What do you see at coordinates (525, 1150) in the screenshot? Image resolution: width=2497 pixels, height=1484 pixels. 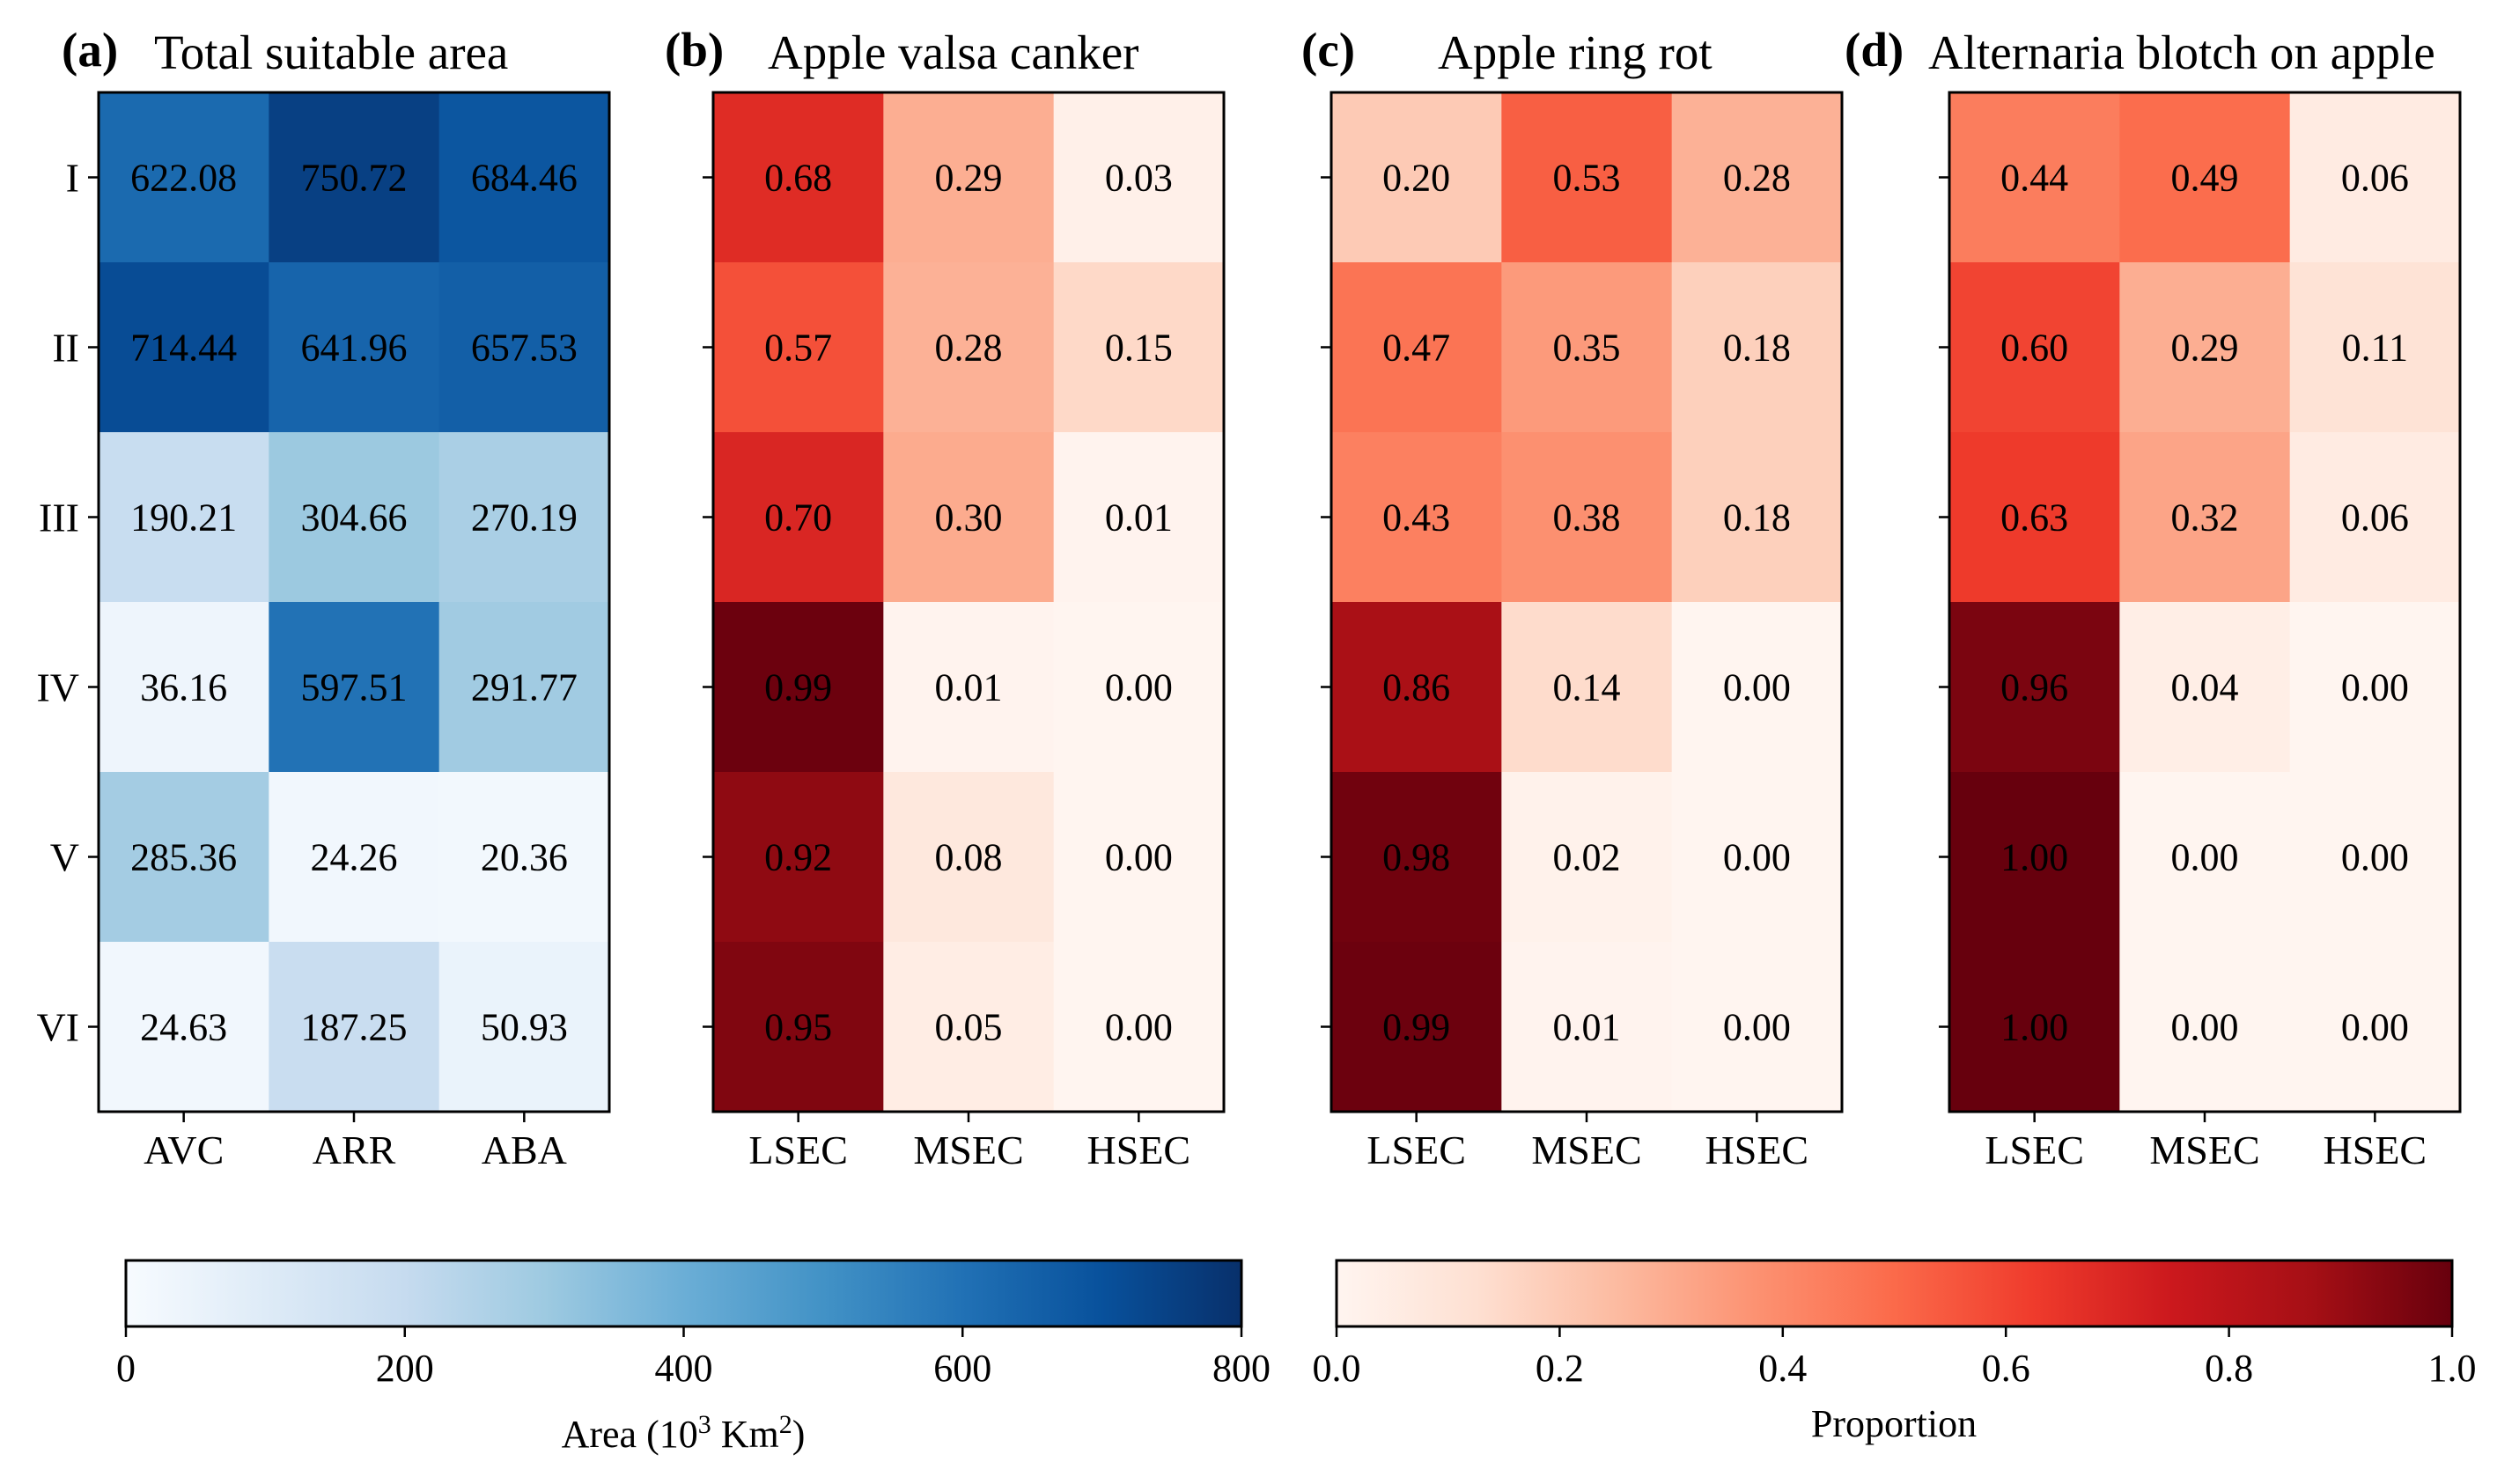 I see `x-tick-label: ABA` at bounding box center [525, 1150].